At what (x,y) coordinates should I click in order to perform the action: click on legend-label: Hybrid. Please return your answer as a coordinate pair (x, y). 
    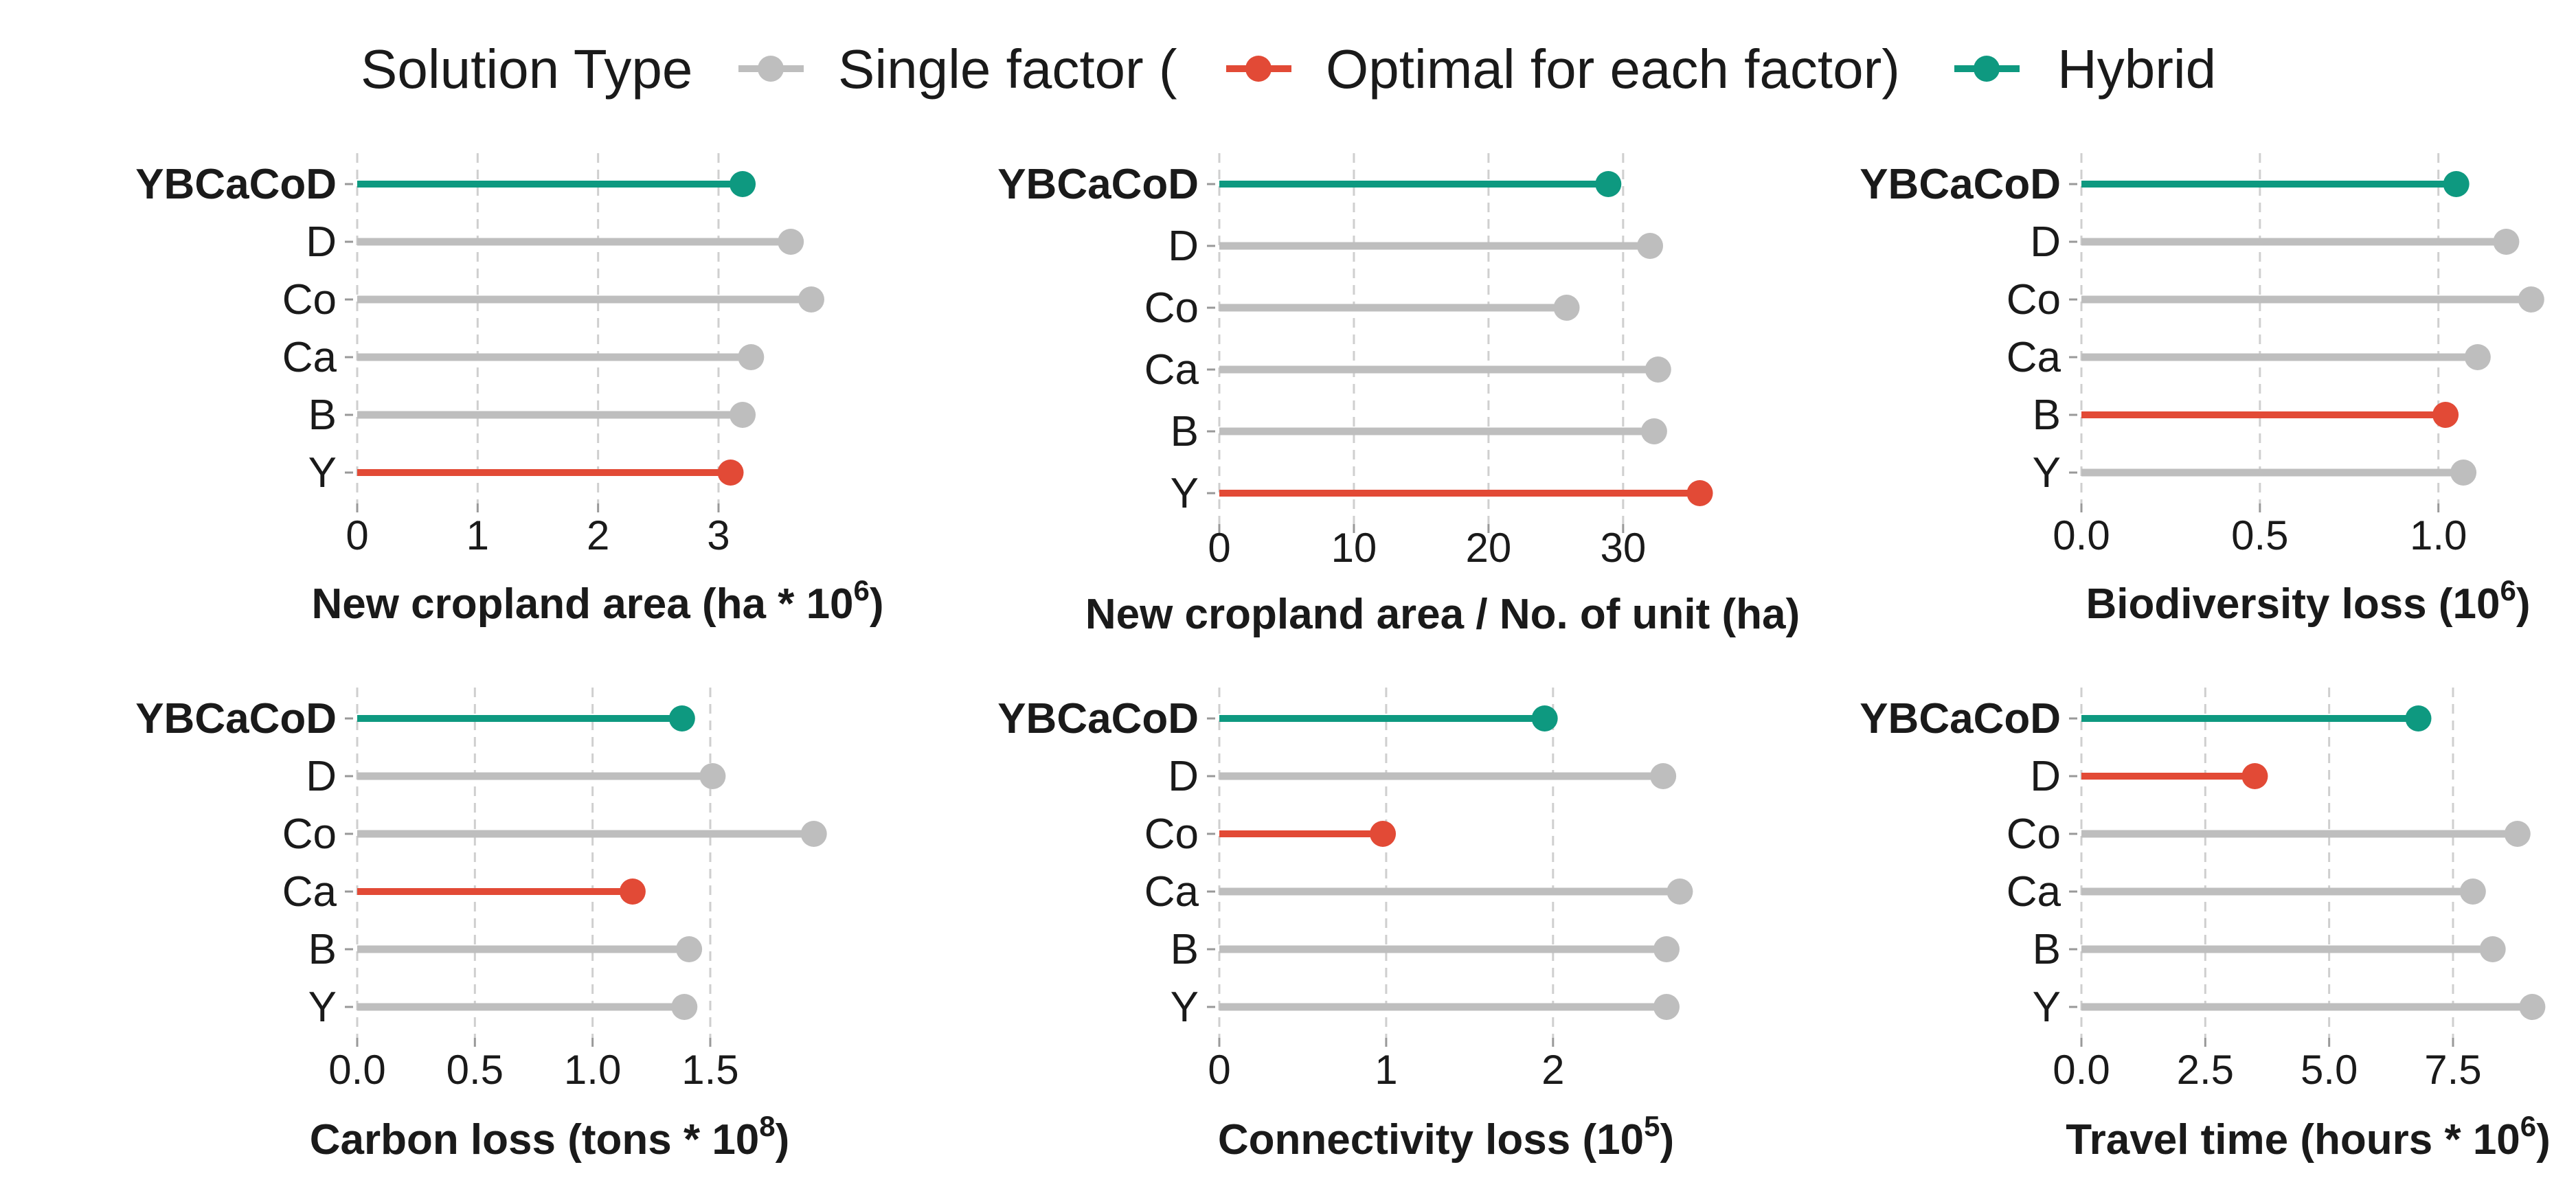
    Looking at the image, I should click on (2136, 69).